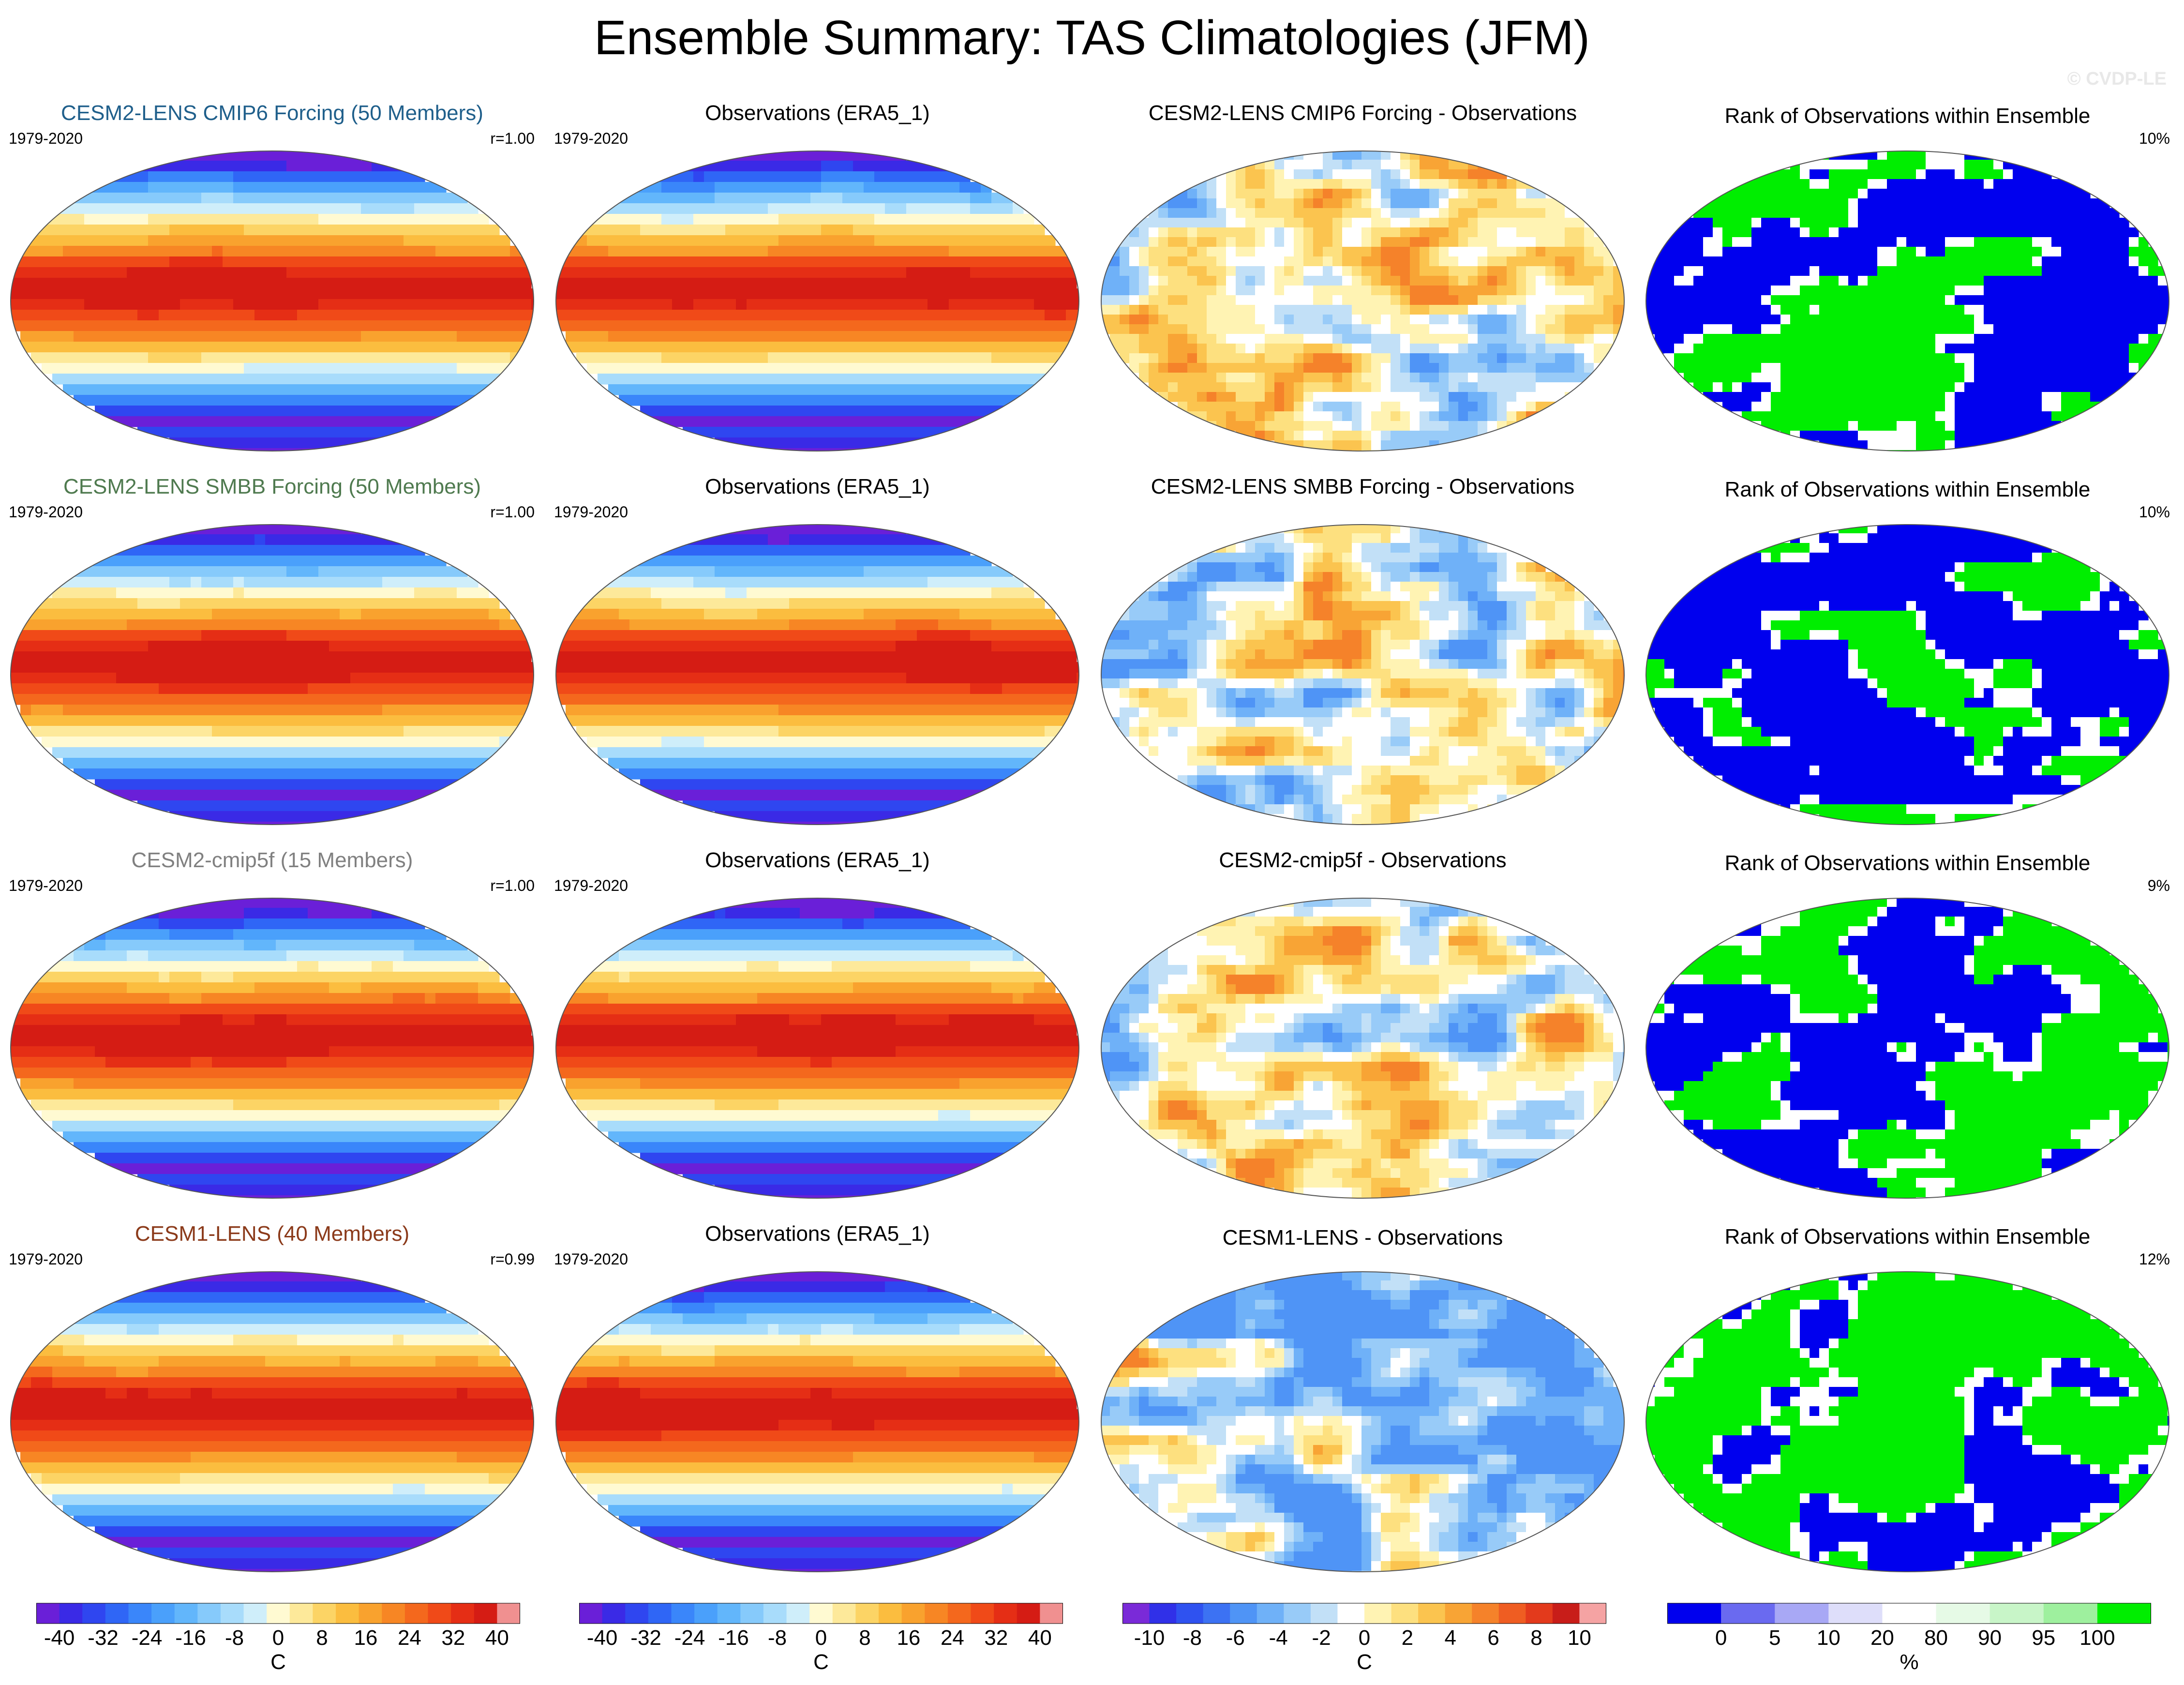 The height and width of the screenshot is (1685, 2184). What do you see at coordinates (322, 1638) in the screenshot?
I see `colorbar-tick-label: 8` at bounding box center [322, 1638].